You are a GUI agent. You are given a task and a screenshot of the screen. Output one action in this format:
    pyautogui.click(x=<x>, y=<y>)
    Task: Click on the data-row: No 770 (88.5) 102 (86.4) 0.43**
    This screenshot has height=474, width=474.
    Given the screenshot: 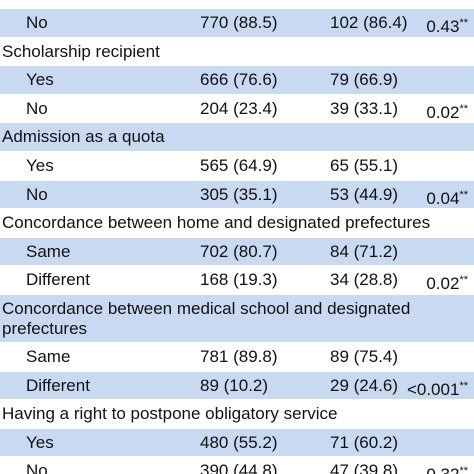 What is the action you would take?
    pyautogui.click(x=237, y=23)
    